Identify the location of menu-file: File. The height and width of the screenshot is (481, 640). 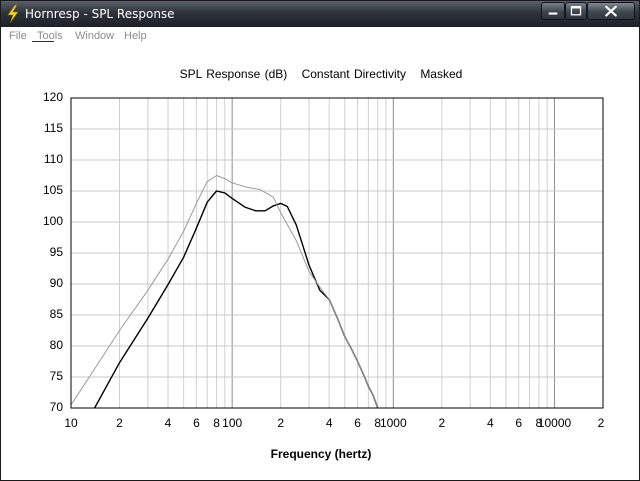
(18, 36).